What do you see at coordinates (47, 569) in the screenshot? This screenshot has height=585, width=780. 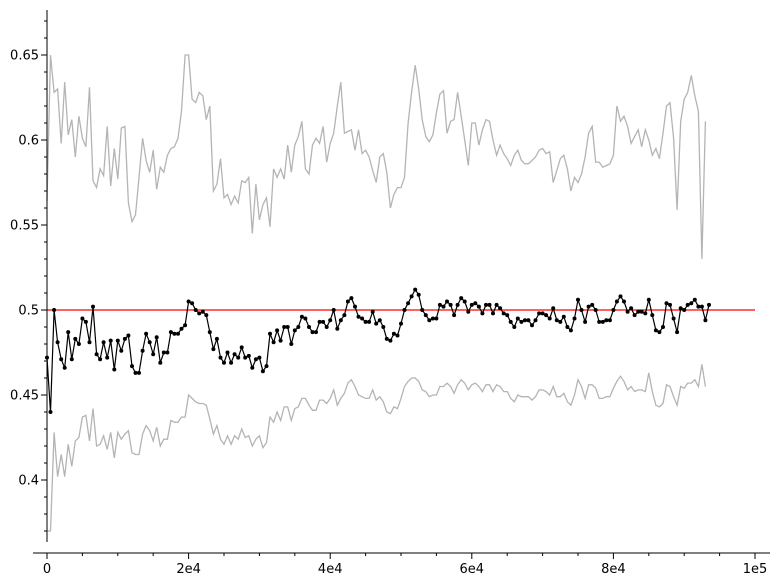 I see `x-tick-label-0: 0` at bounding box center [47, 569].